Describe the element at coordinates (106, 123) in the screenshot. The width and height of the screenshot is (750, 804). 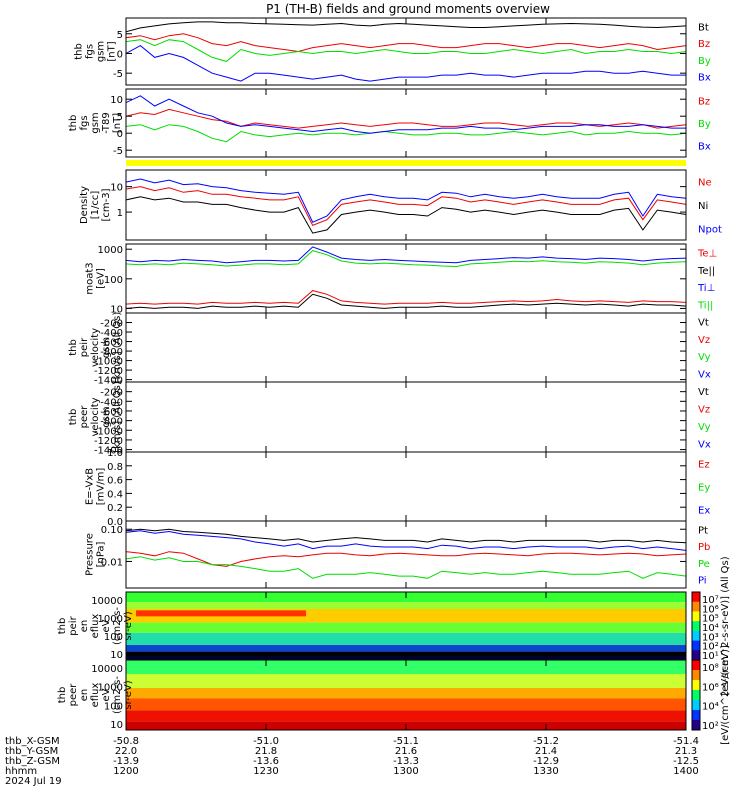
I see `ylabel-line: -T89` at that location.